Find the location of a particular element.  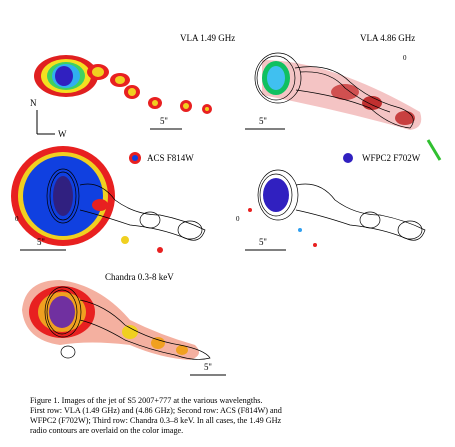

panel-label: VLA 4.86 GHz is located at coordinates (387, 38).